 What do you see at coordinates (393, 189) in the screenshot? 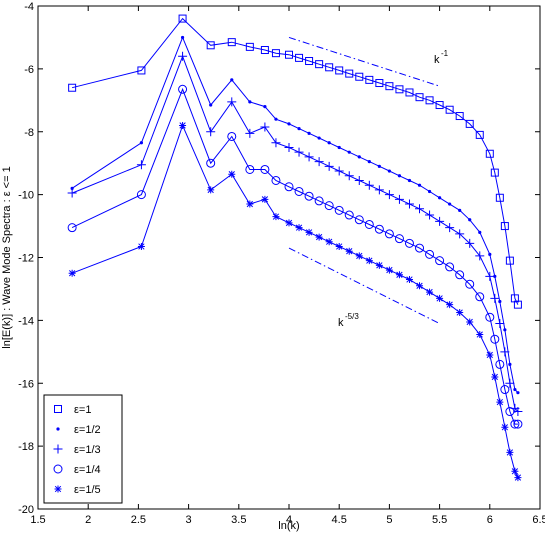
I see `annotations: k-1k-5/3` at bounding box center [393, 189].